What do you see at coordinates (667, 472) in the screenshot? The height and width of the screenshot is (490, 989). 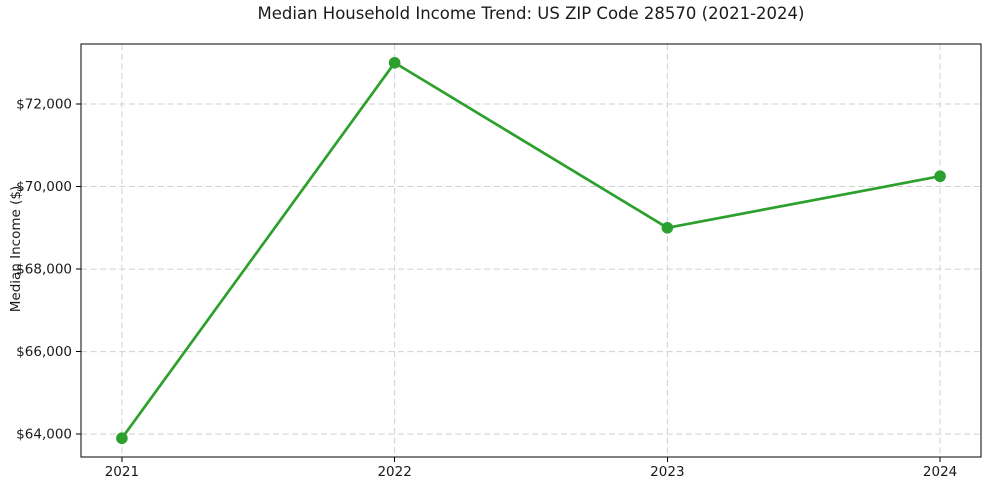 I see `x-tick-label: 2023` at bounding box center [667, 472].